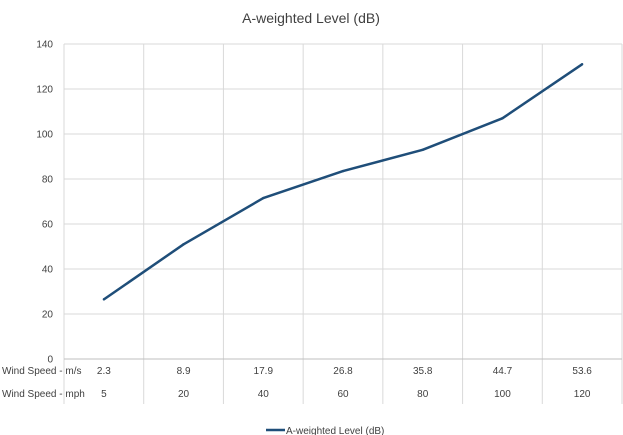  I want to click on y-tick-label: 80, so click(48, 180).